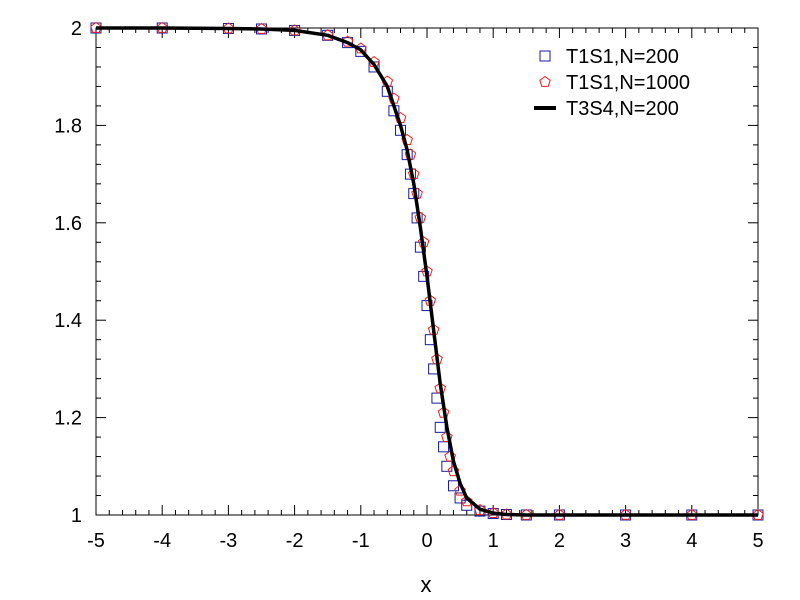  Describe the element at coordinates (76, 29) in the screenshot. I see `y-tick-label: 2` at that location.